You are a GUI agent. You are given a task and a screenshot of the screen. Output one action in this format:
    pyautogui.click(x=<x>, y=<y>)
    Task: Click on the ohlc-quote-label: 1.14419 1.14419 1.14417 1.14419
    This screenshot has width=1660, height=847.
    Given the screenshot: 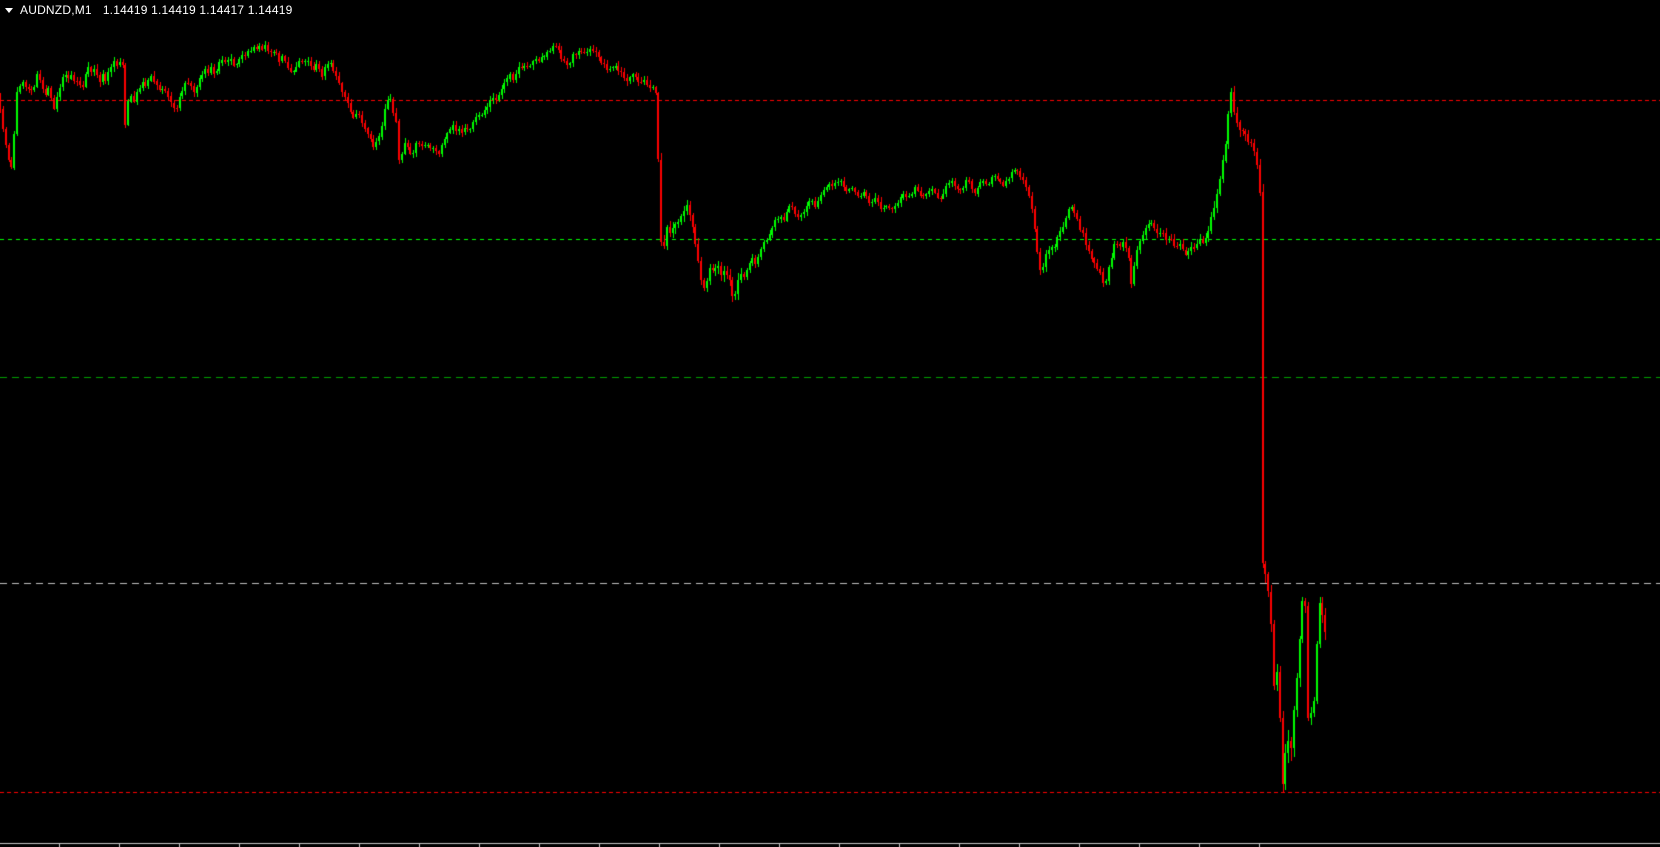 What is the action you would take?
    pyautogui.click(x=197, y=10)
    